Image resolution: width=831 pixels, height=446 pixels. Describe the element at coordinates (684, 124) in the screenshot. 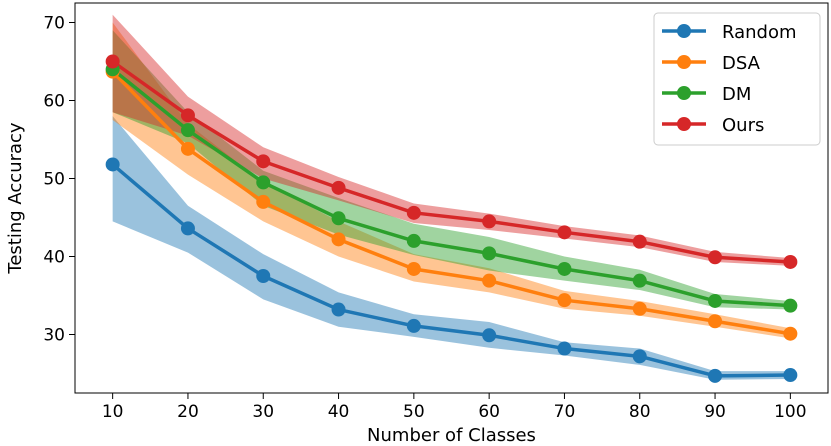

I see `legend-marker-ours` at that location.